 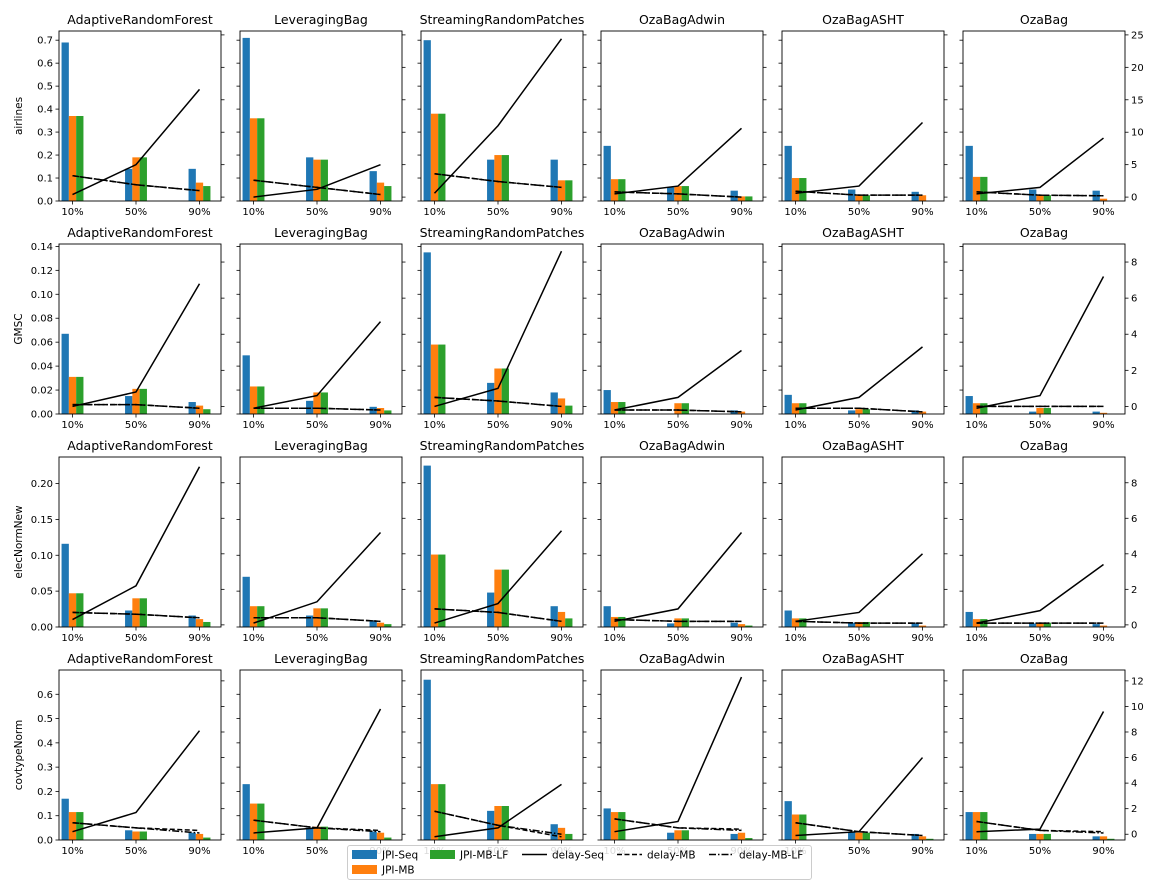 I want to click on y-tick-label: 0.6, so click(x=45, y=695).